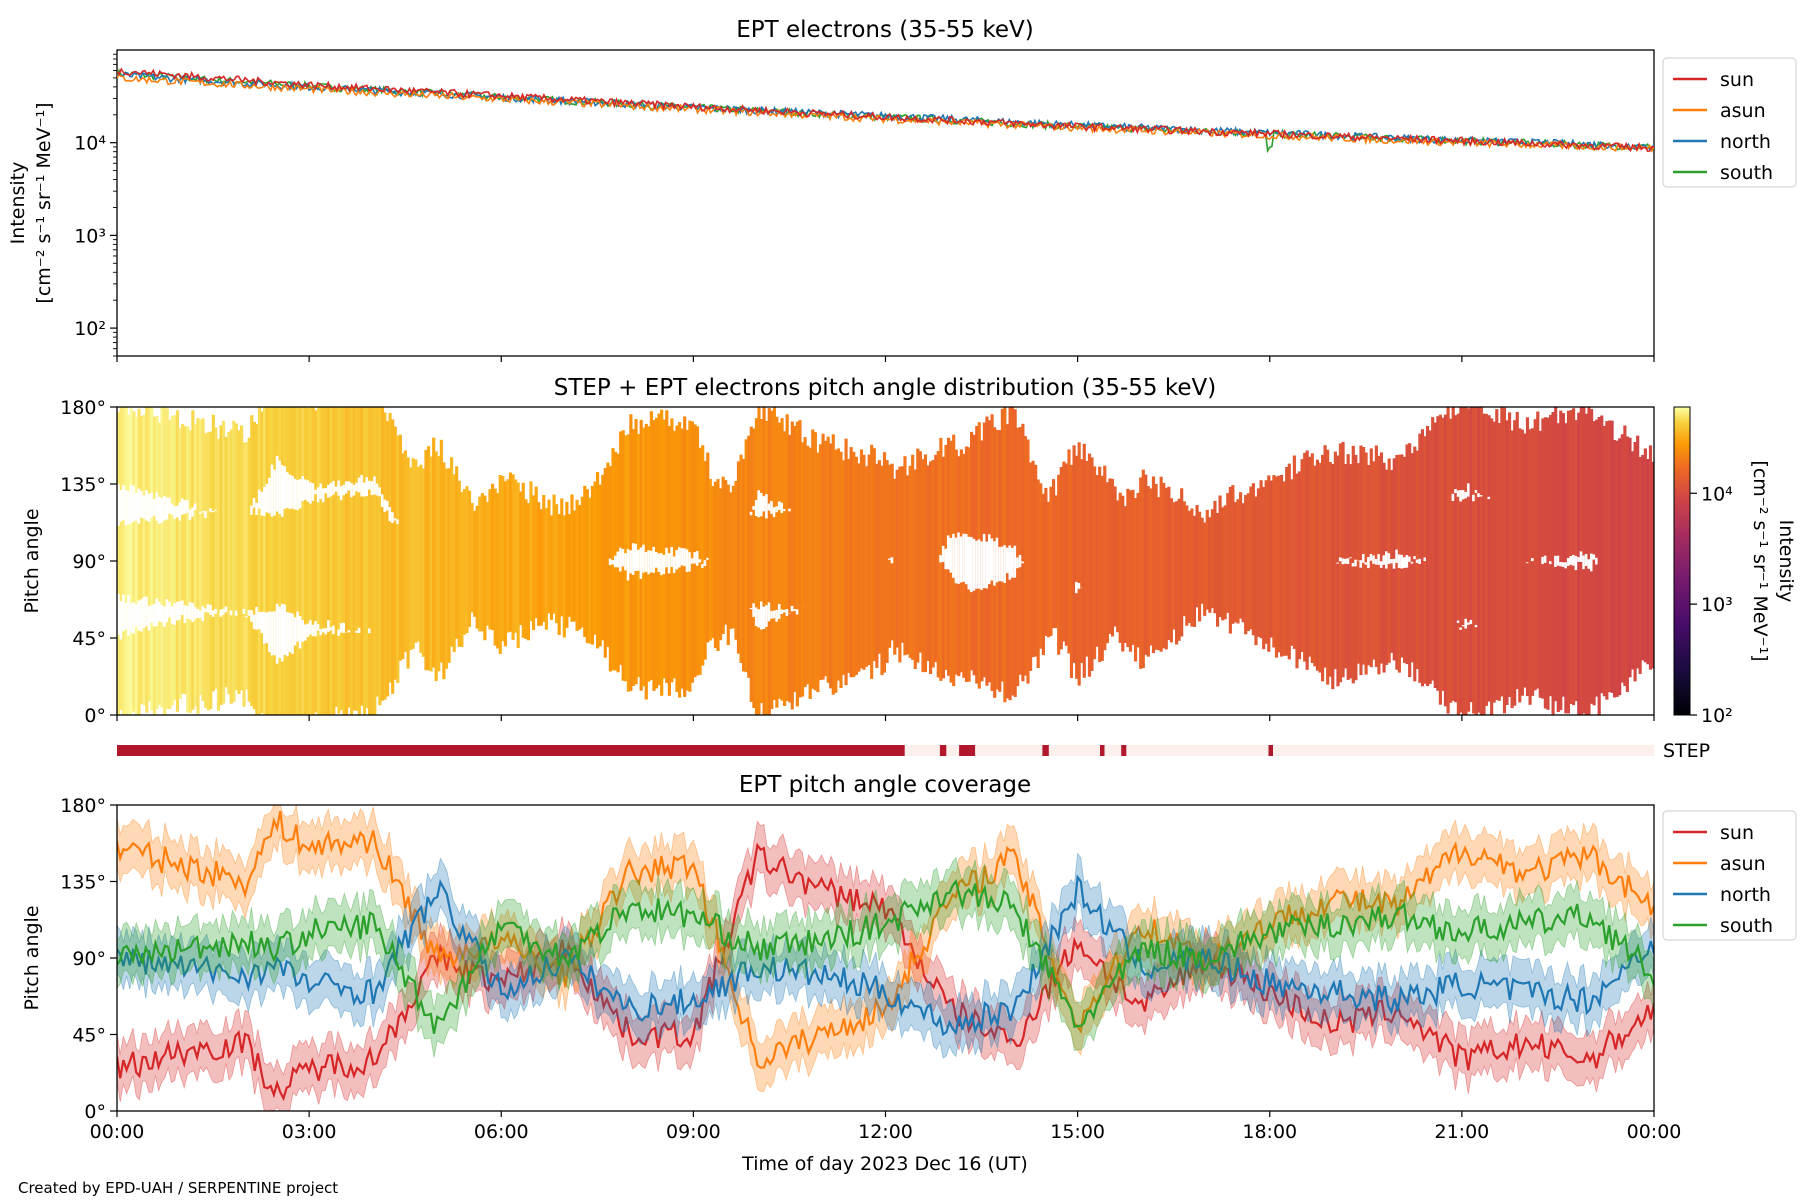 The width and height of the screenshot is (1800, 1200). I want to click on footer-credit: Created by EPD-UAH / SERPENTINE project, so click(178, 1188).